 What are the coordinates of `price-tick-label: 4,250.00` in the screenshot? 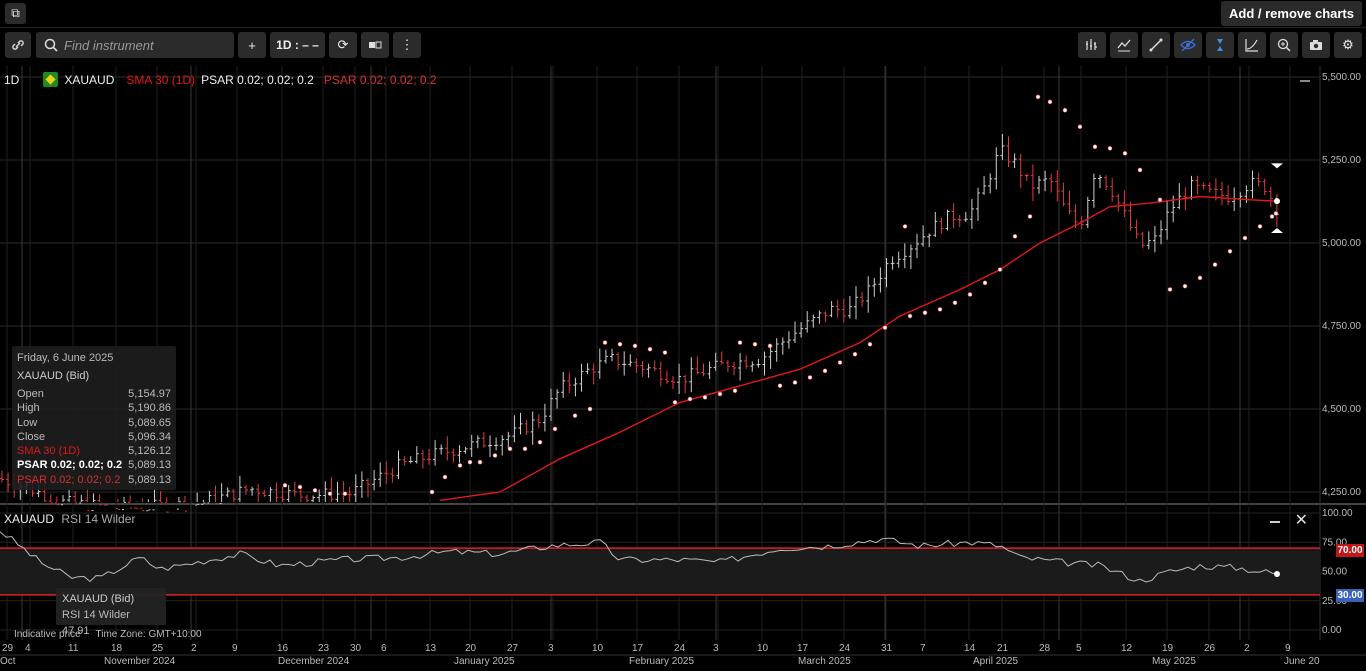 It's located at (1341, 492).